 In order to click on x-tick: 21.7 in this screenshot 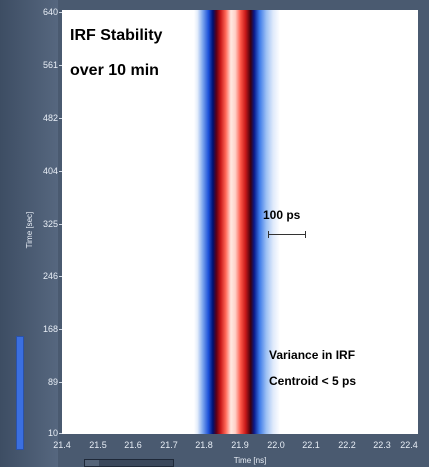, I will do `click(169, 445)`.